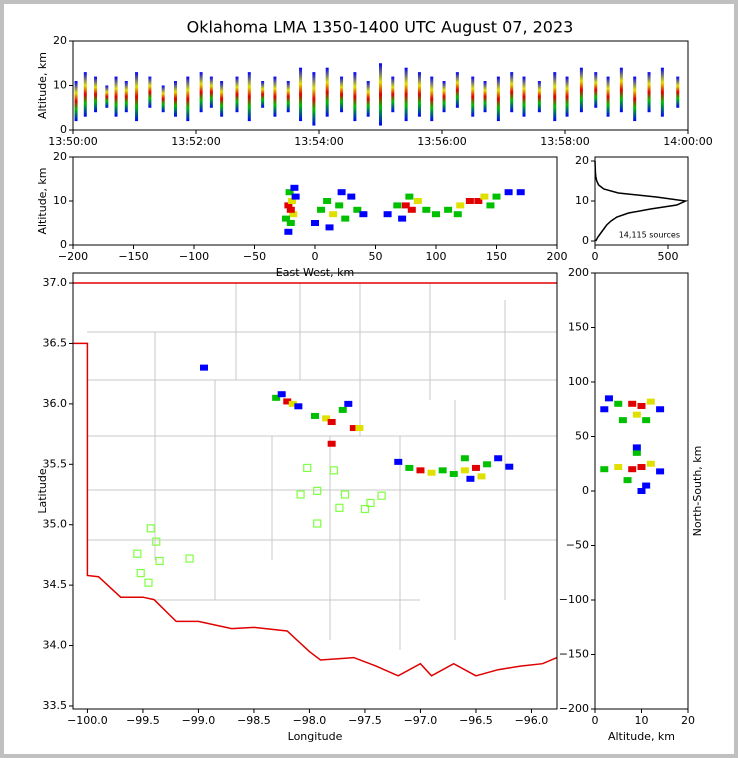 This screenshot has height=758, width=738. I want to click on x-tick-label: 13:50:00, so click(72, 141).